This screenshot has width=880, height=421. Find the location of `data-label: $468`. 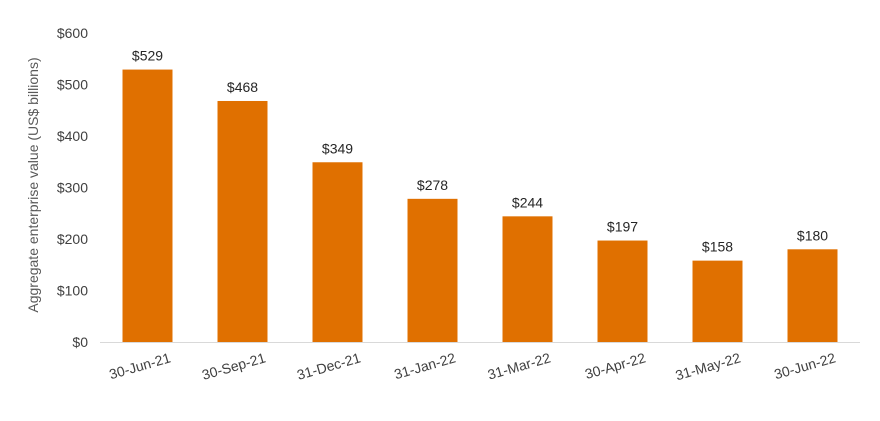

data-label: $468 is located at coordinates (242, 87).